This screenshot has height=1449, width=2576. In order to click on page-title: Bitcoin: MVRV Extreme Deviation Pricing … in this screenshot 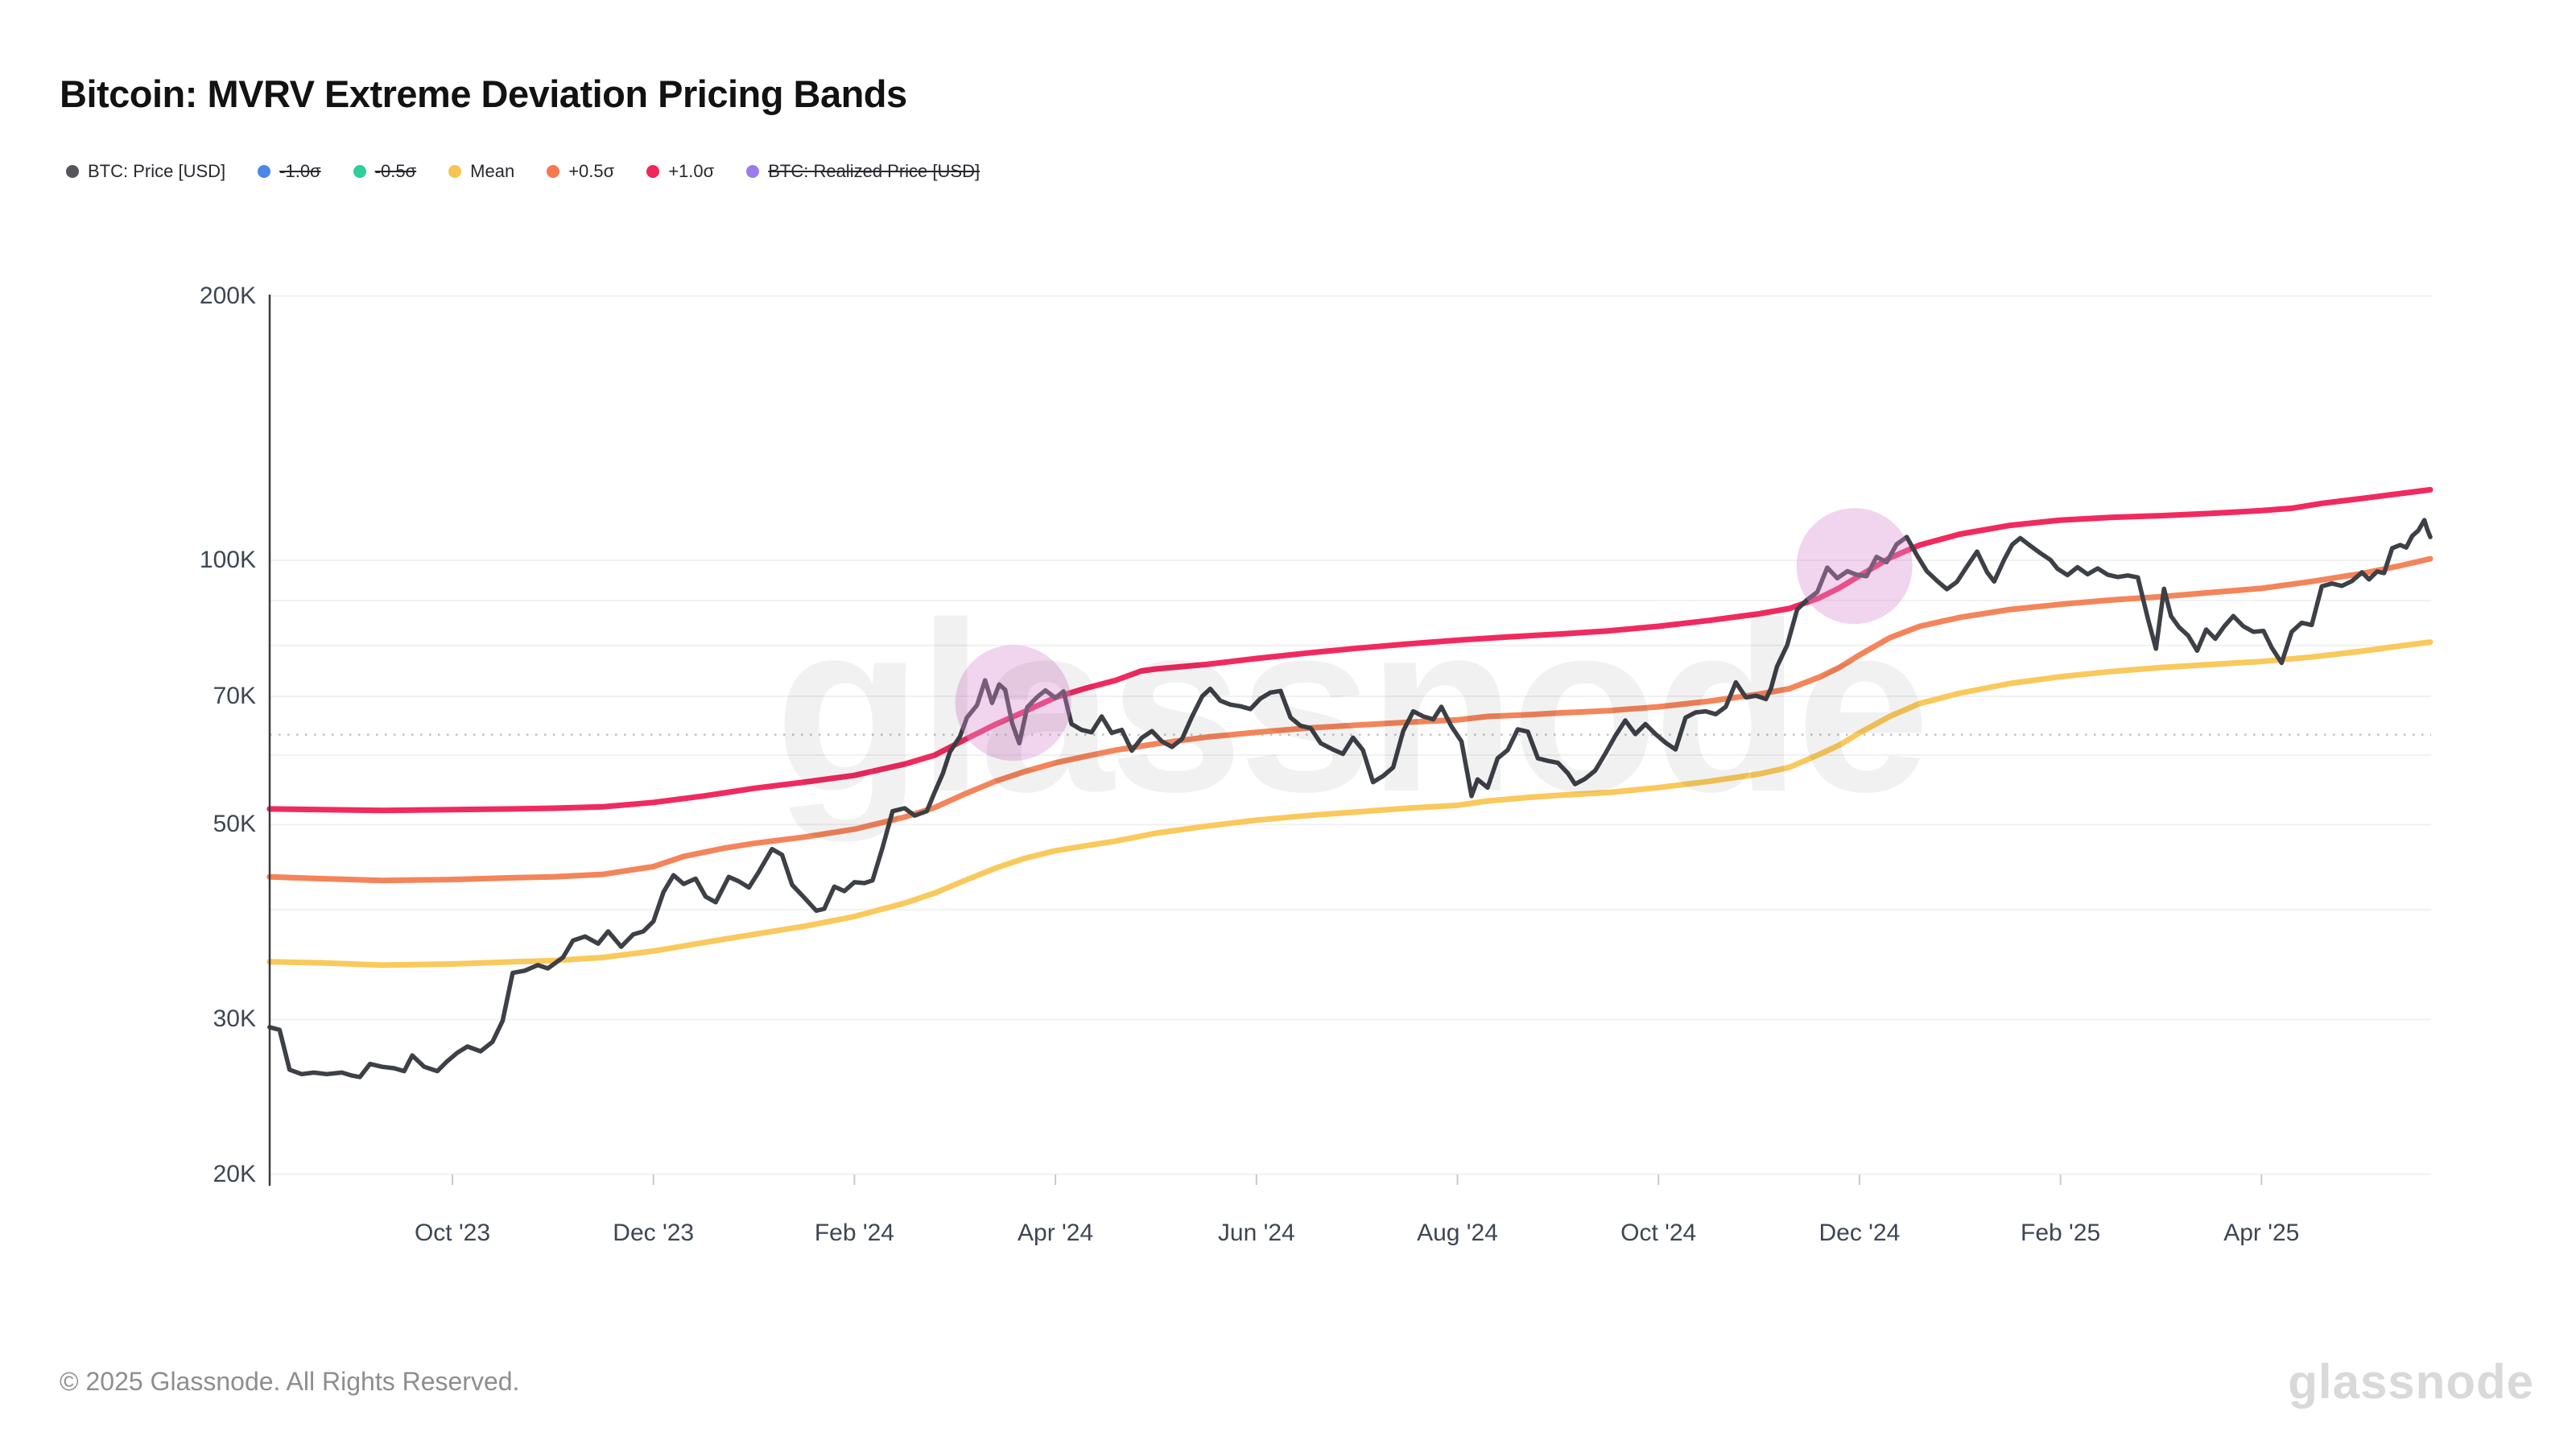, I will do `click(483, 94)`.